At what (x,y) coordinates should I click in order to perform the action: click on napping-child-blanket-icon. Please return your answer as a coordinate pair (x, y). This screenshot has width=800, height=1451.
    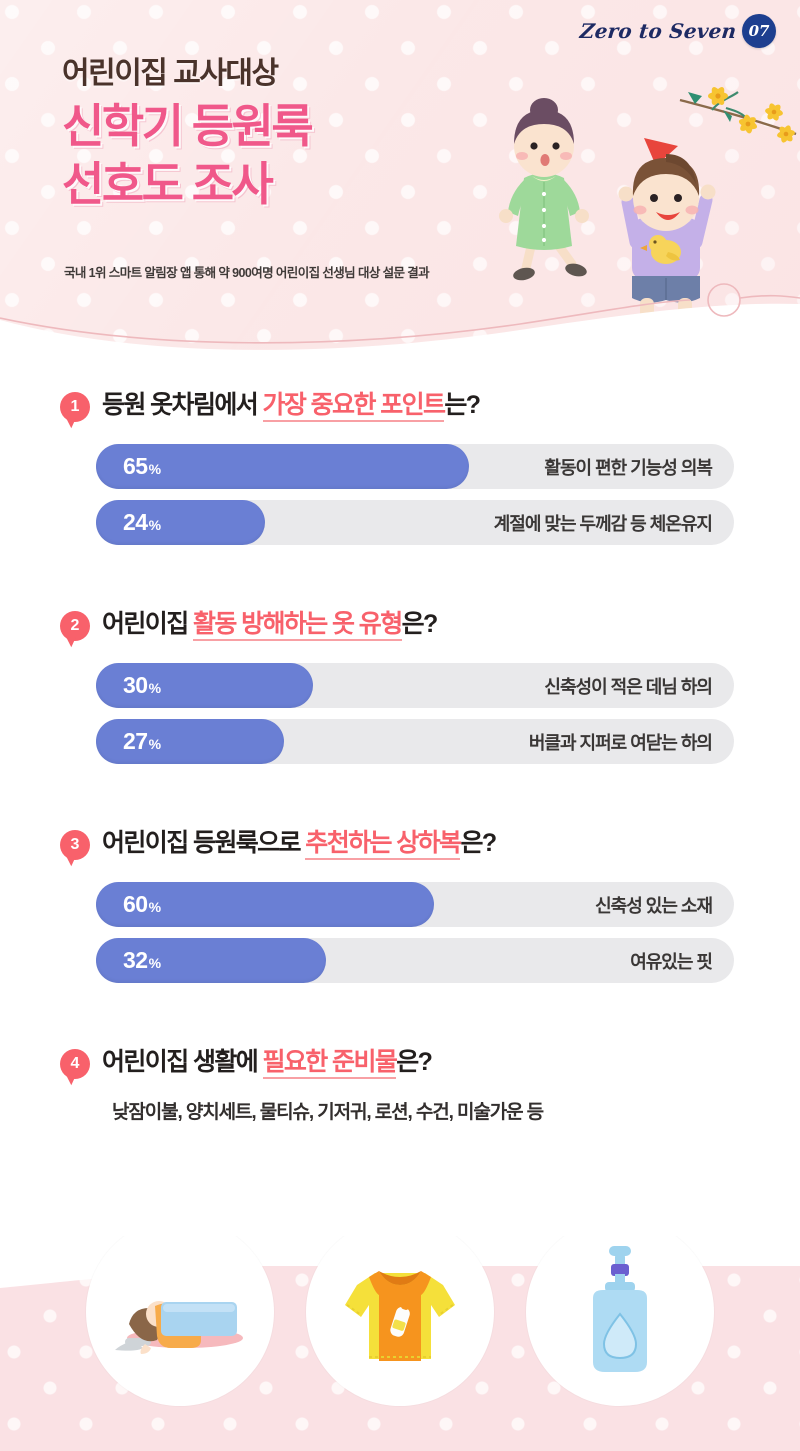
    Looking at the image, I should click on (179, 1327).